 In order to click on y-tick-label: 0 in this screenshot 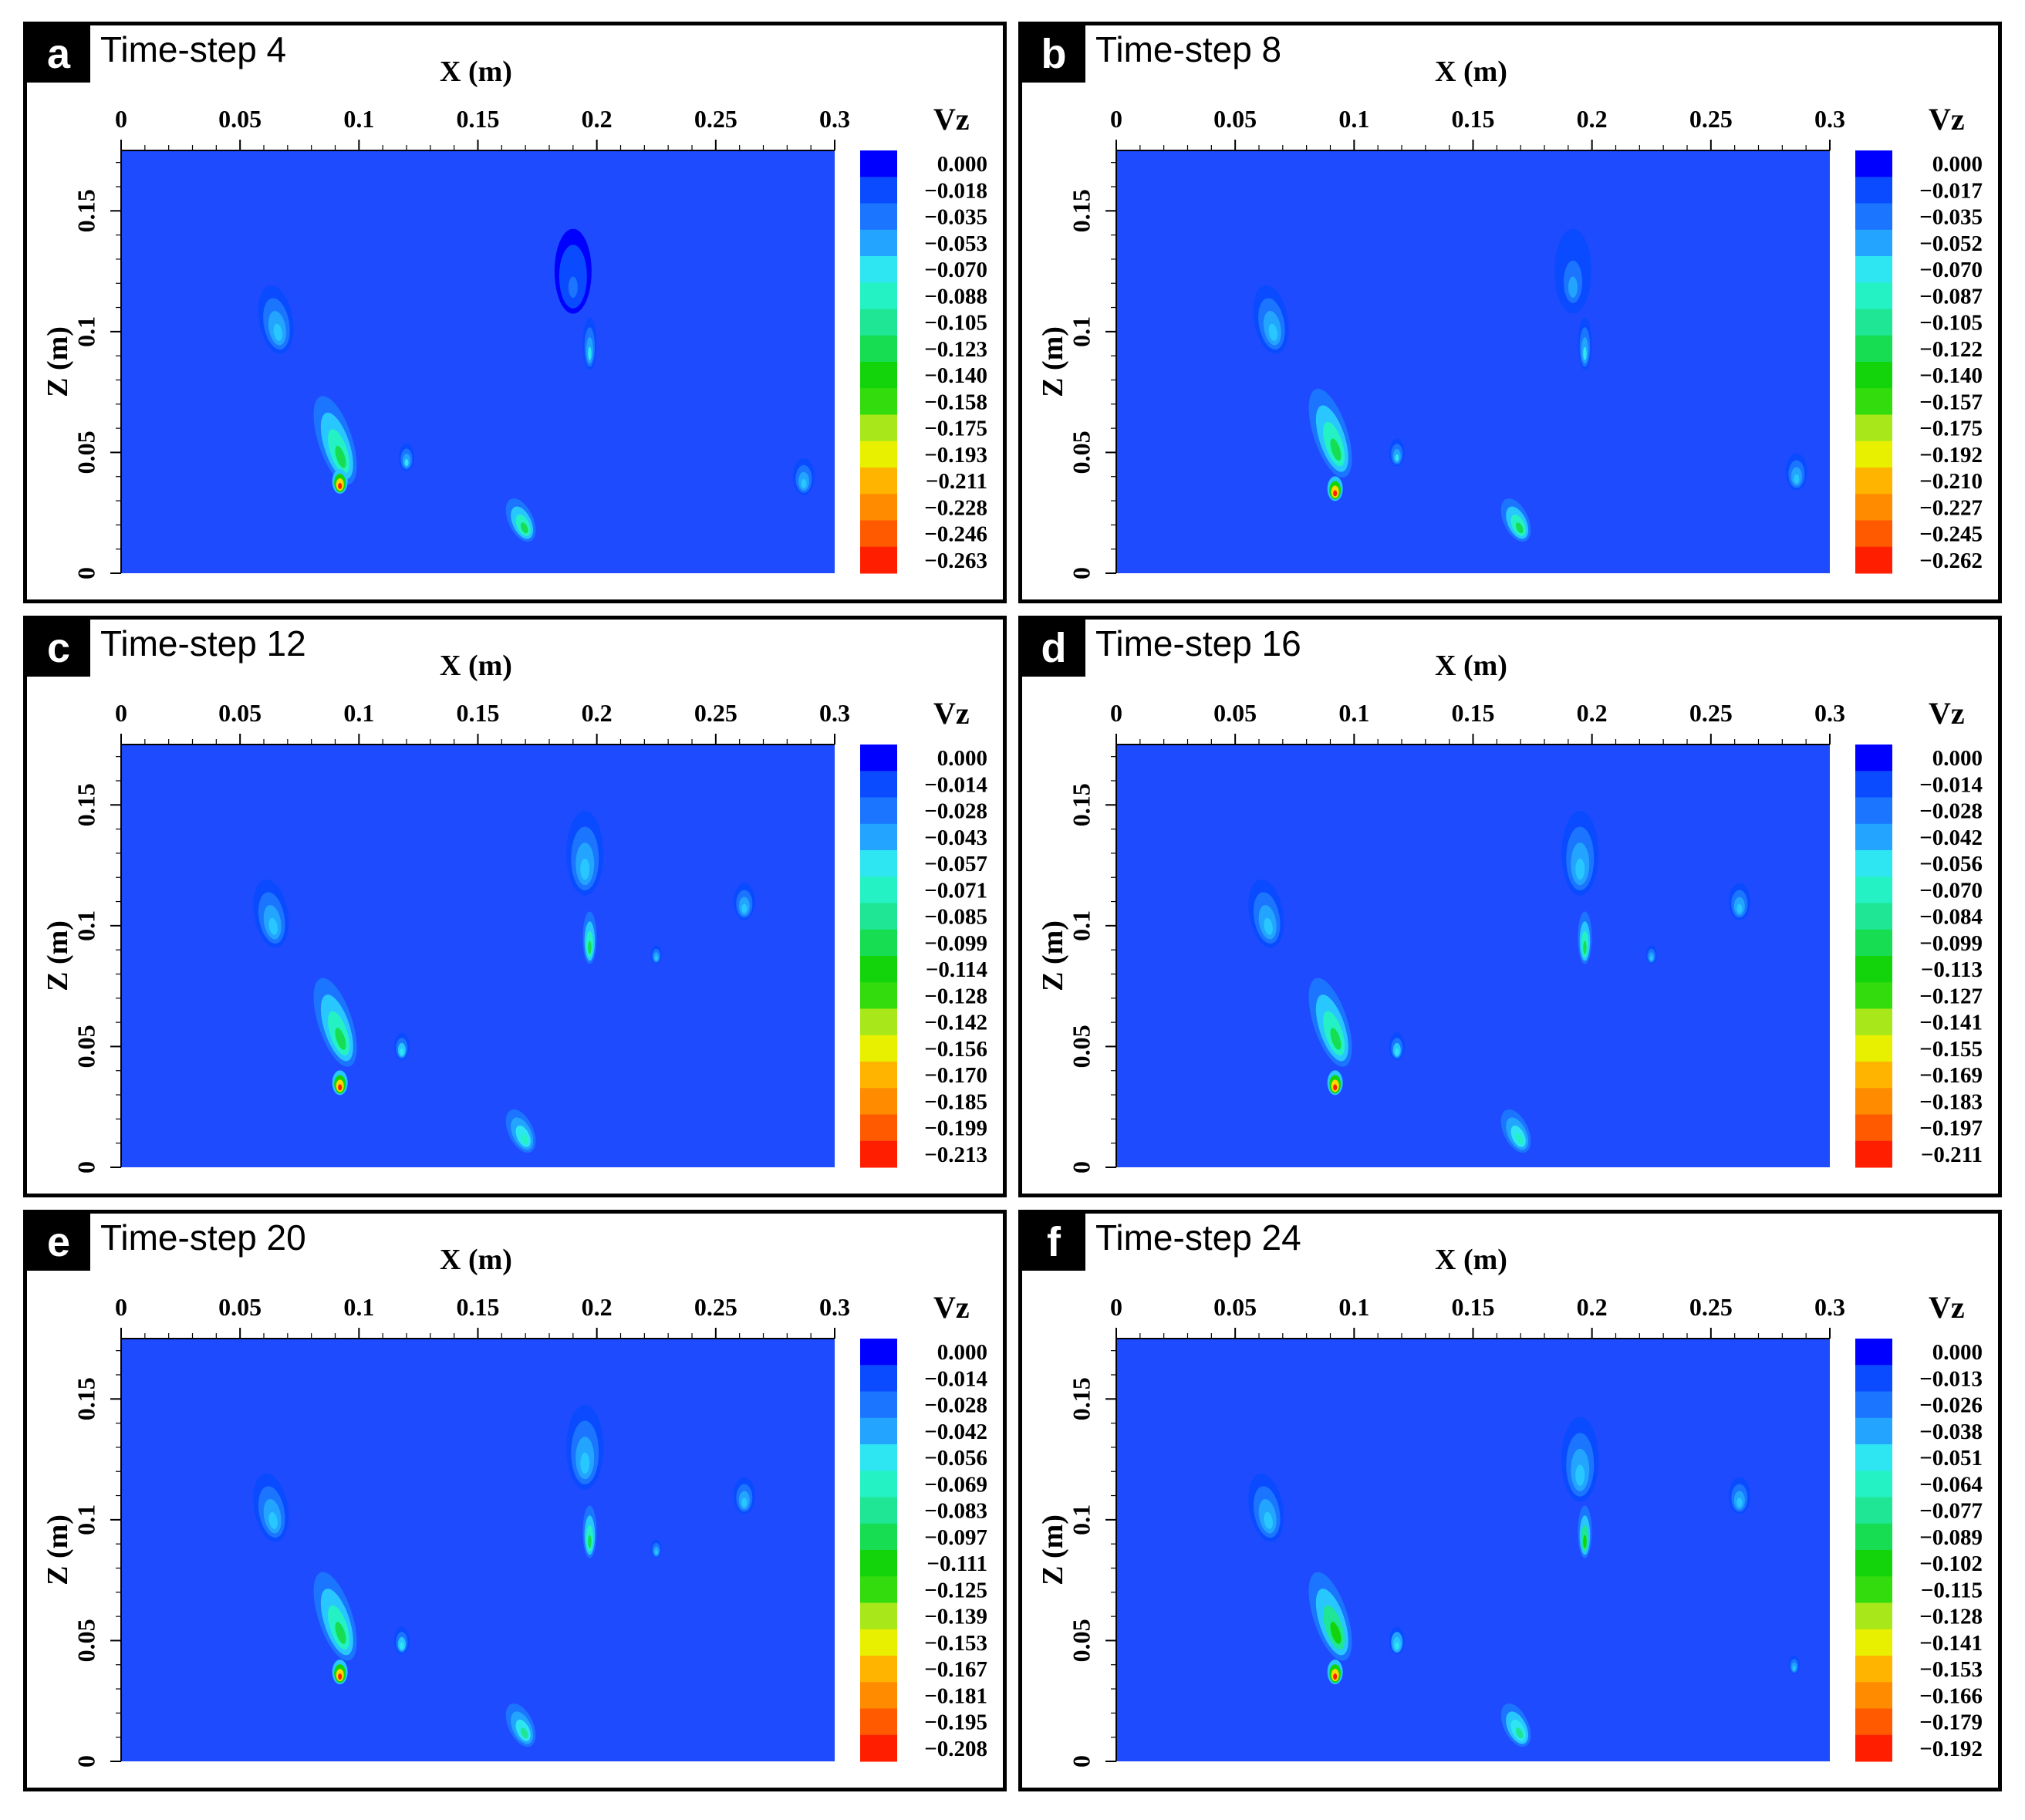, I will do `click(1081, 1167)`.